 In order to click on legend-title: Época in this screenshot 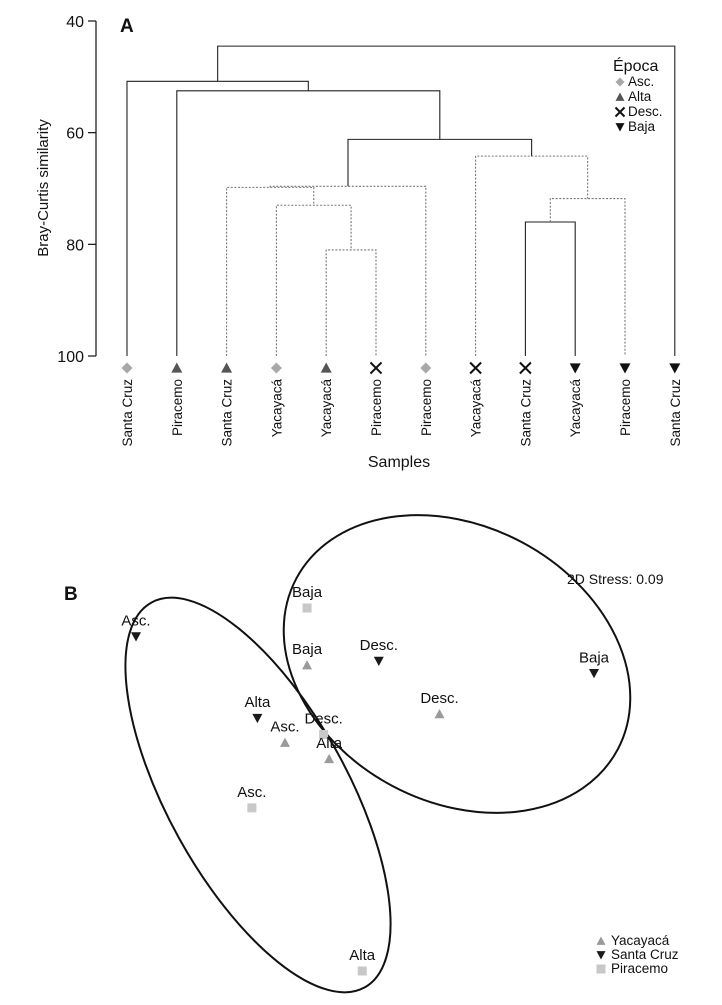, I will do `click(635, 65)`.